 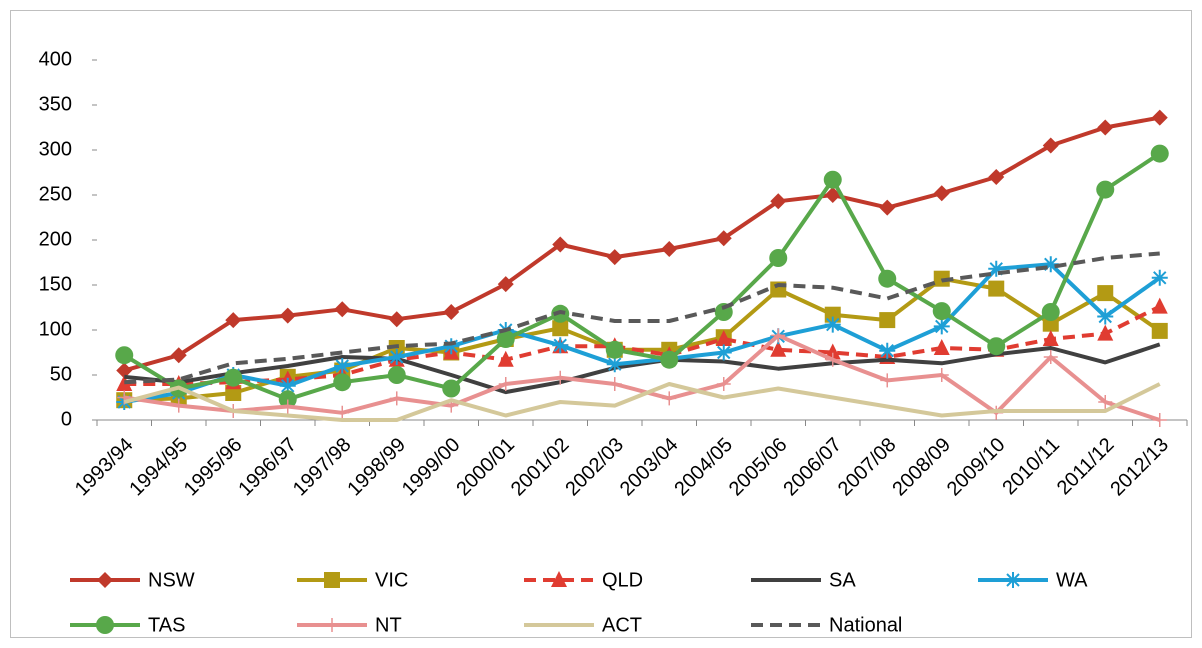 I want to click on x-tick-label: 1995/96, so click(x=213, y=467).